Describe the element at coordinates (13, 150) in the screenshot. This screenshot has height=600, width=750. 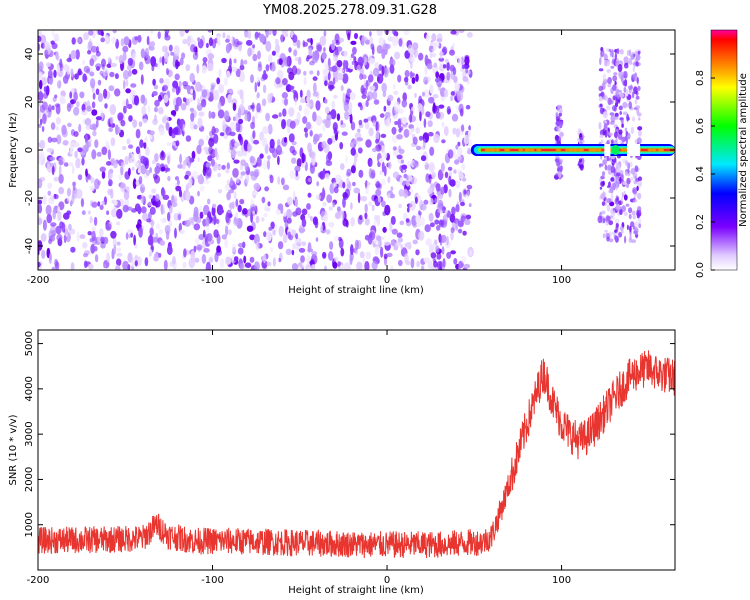
I see `spectrogram-y-label: Frequency (Hz)` at that location.